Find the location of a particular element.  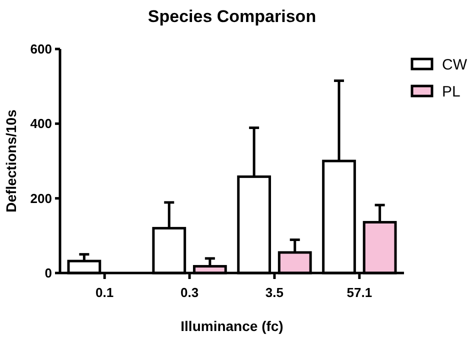

x-axis-title: Illuminance (fc) is located at coordinates (232, 326).